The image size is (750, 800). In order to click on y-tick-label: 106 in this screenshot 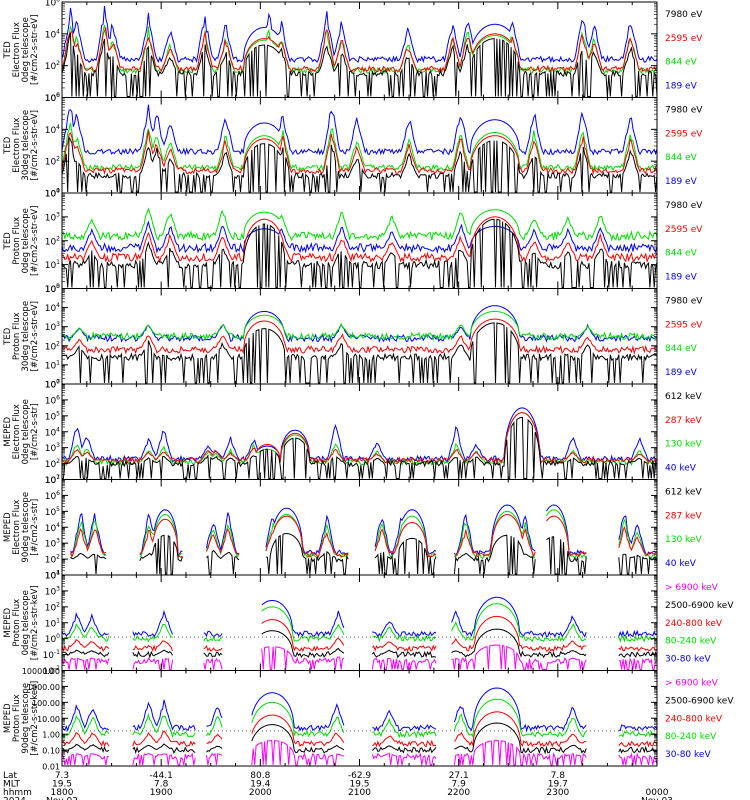, I will do `click(52, 4)`.